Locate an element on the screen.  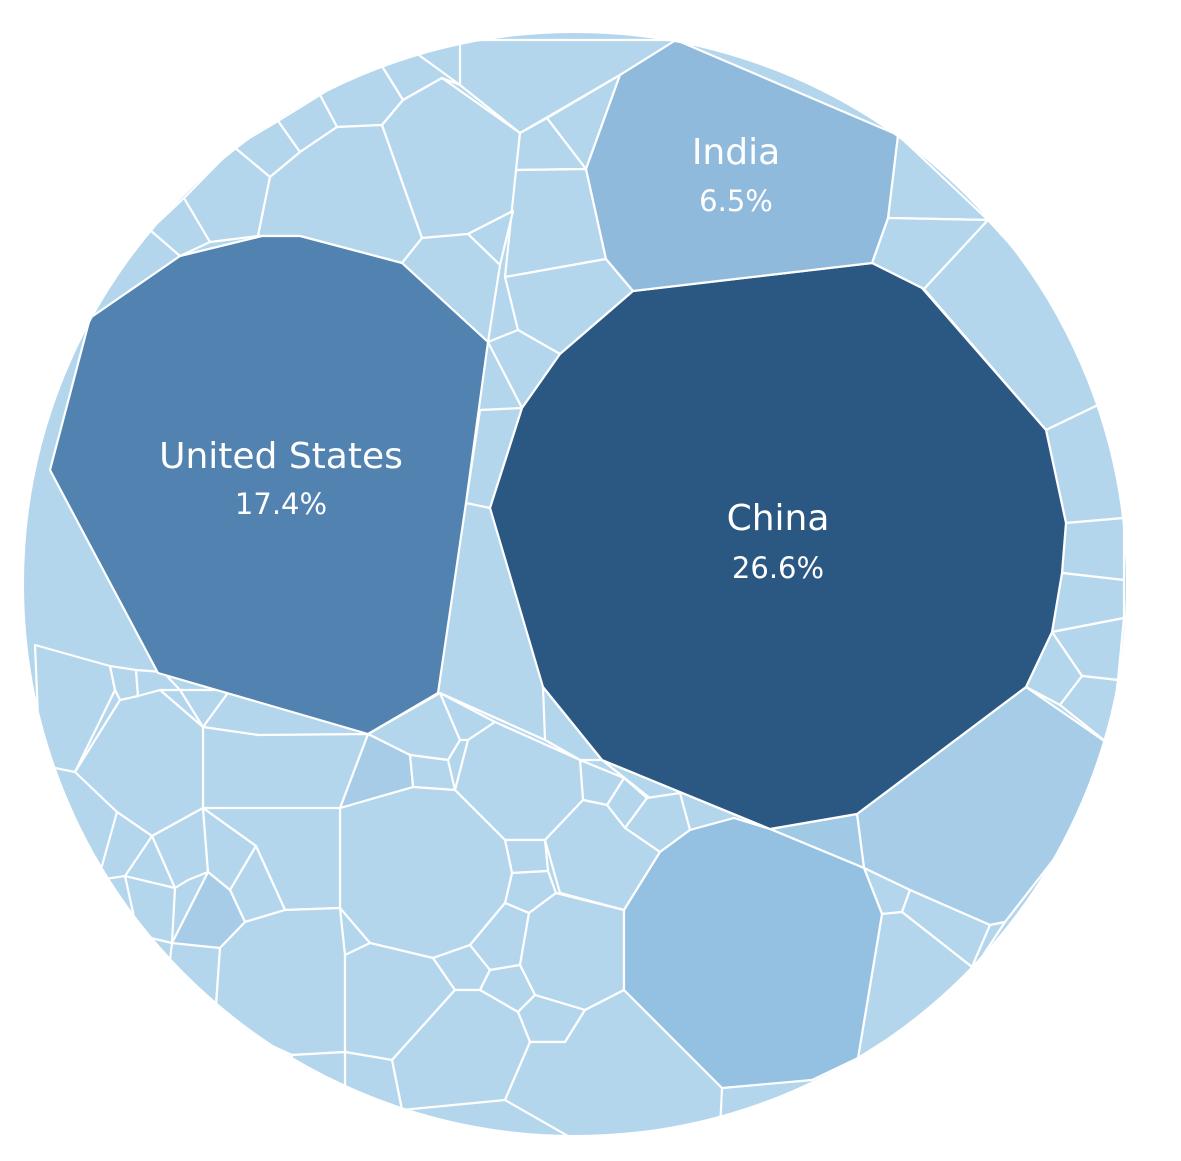
india-name-label: India is located at coordinates (736, 152).